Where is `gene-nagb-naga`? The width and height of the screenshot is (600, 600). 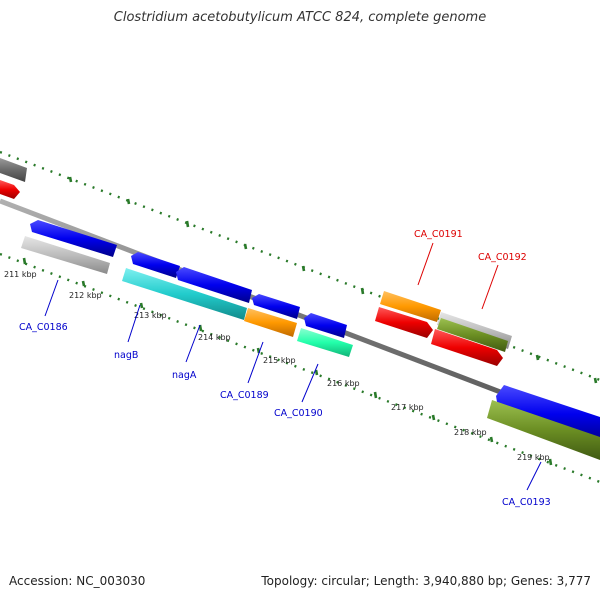 gene-nagb-naga is located at coordinates (184, 294).